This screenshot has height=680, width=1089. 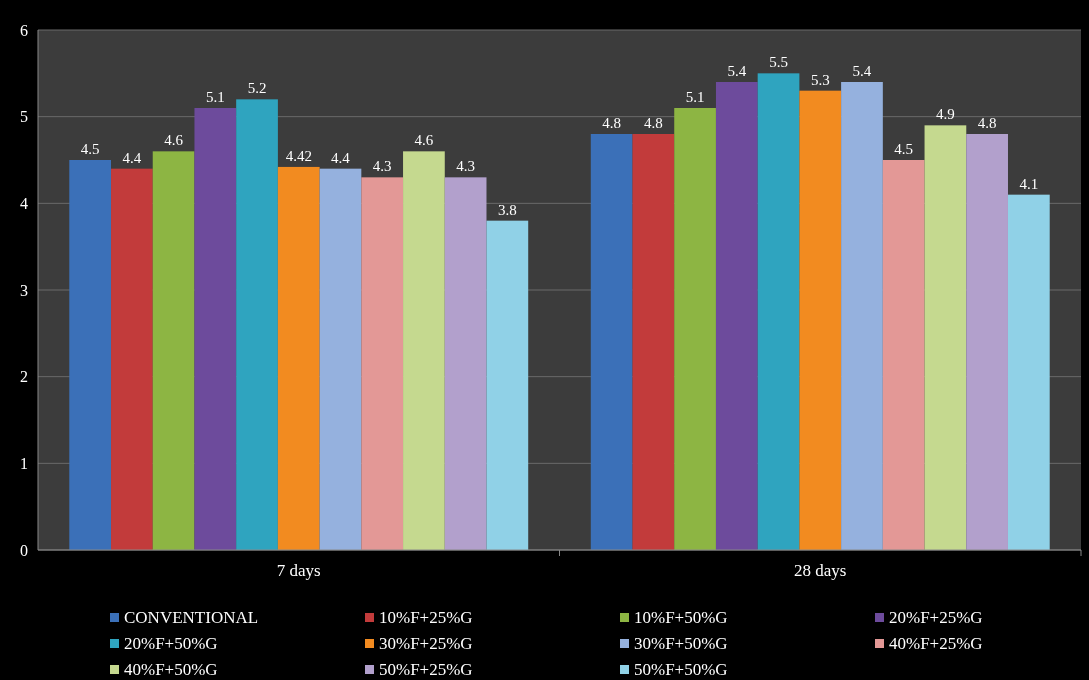 I want to click on data-label: 4.9, so click(x=945, y=114).